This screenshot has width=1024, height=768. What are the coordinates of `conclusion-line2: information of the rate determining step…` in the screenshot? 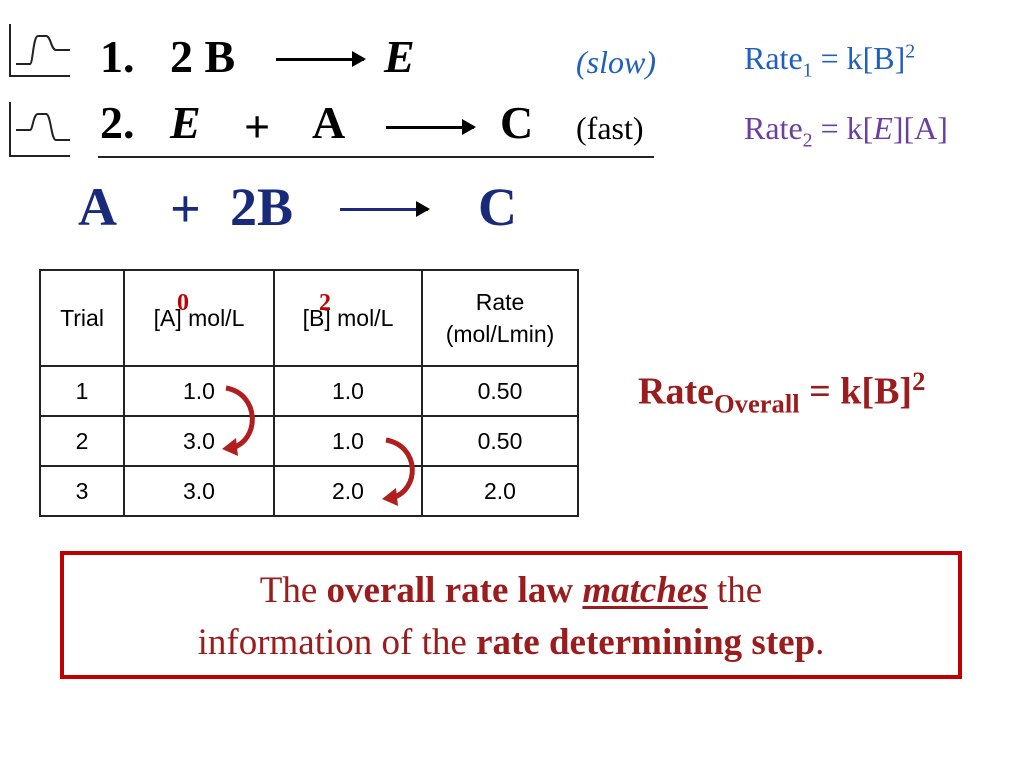 It's located at (511, 642).